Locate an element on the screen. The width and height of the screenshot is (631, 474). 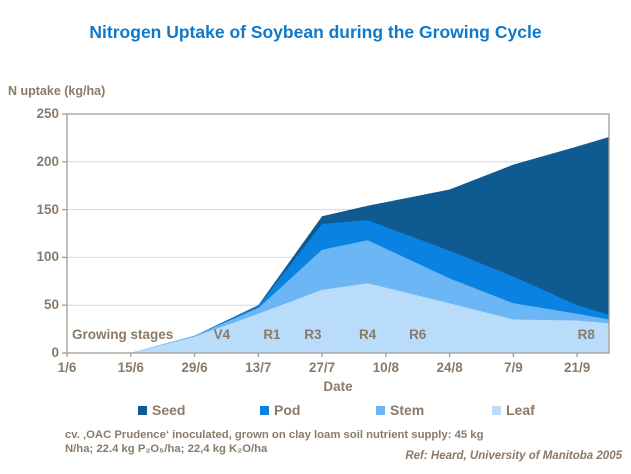
x-tick-label: 1/6 is located at coordinates (67, 367).